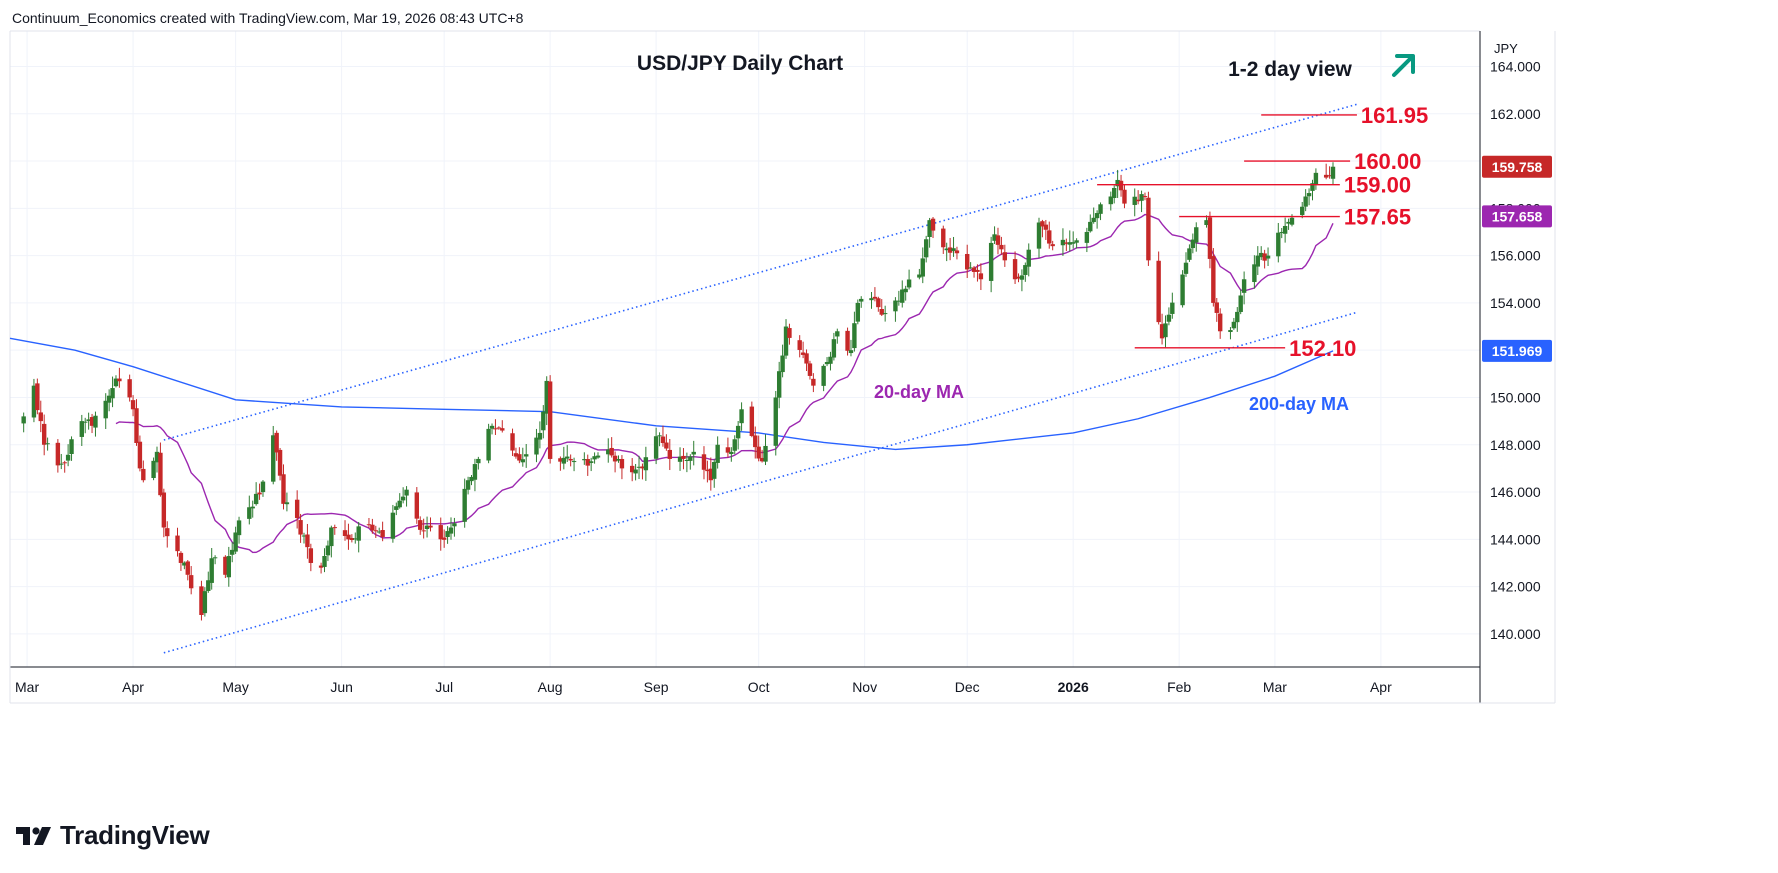 The width and height of the screenshot is (1778, 873). Describe the element at coordinates (444, 687) in the screenshot. I see `x-tick-label: Jul` at that location.